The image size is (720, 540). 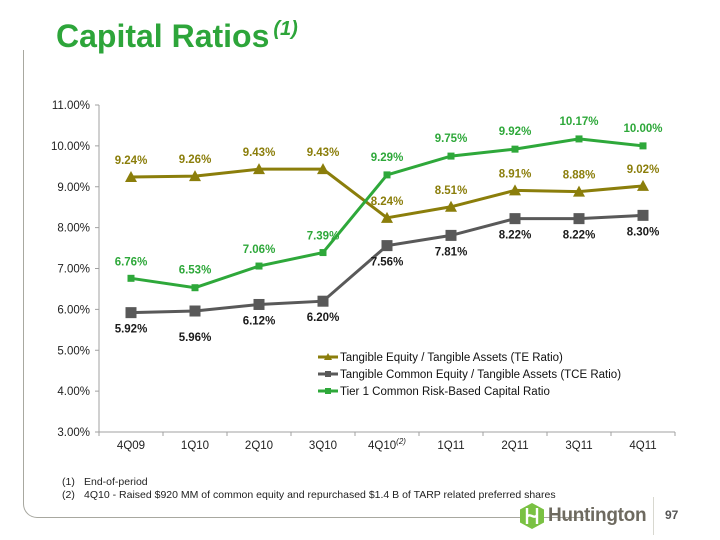 I want to click on y-tick-label: 4.00%, so click(x=73, y=392).